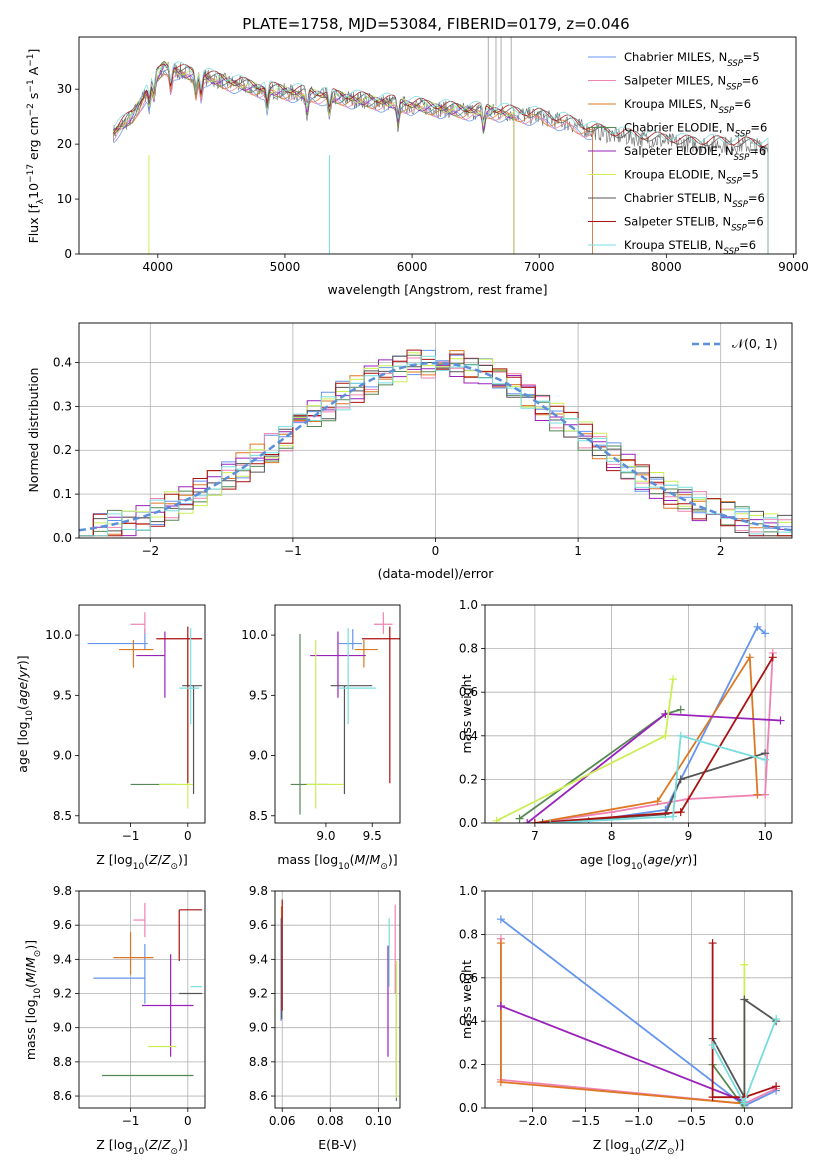 The image size is (819, 1170). What do you see at coordinates (666, 267) in the screenshot?
I see `x-tick-label: 8000` at bounding box center [666, 267].